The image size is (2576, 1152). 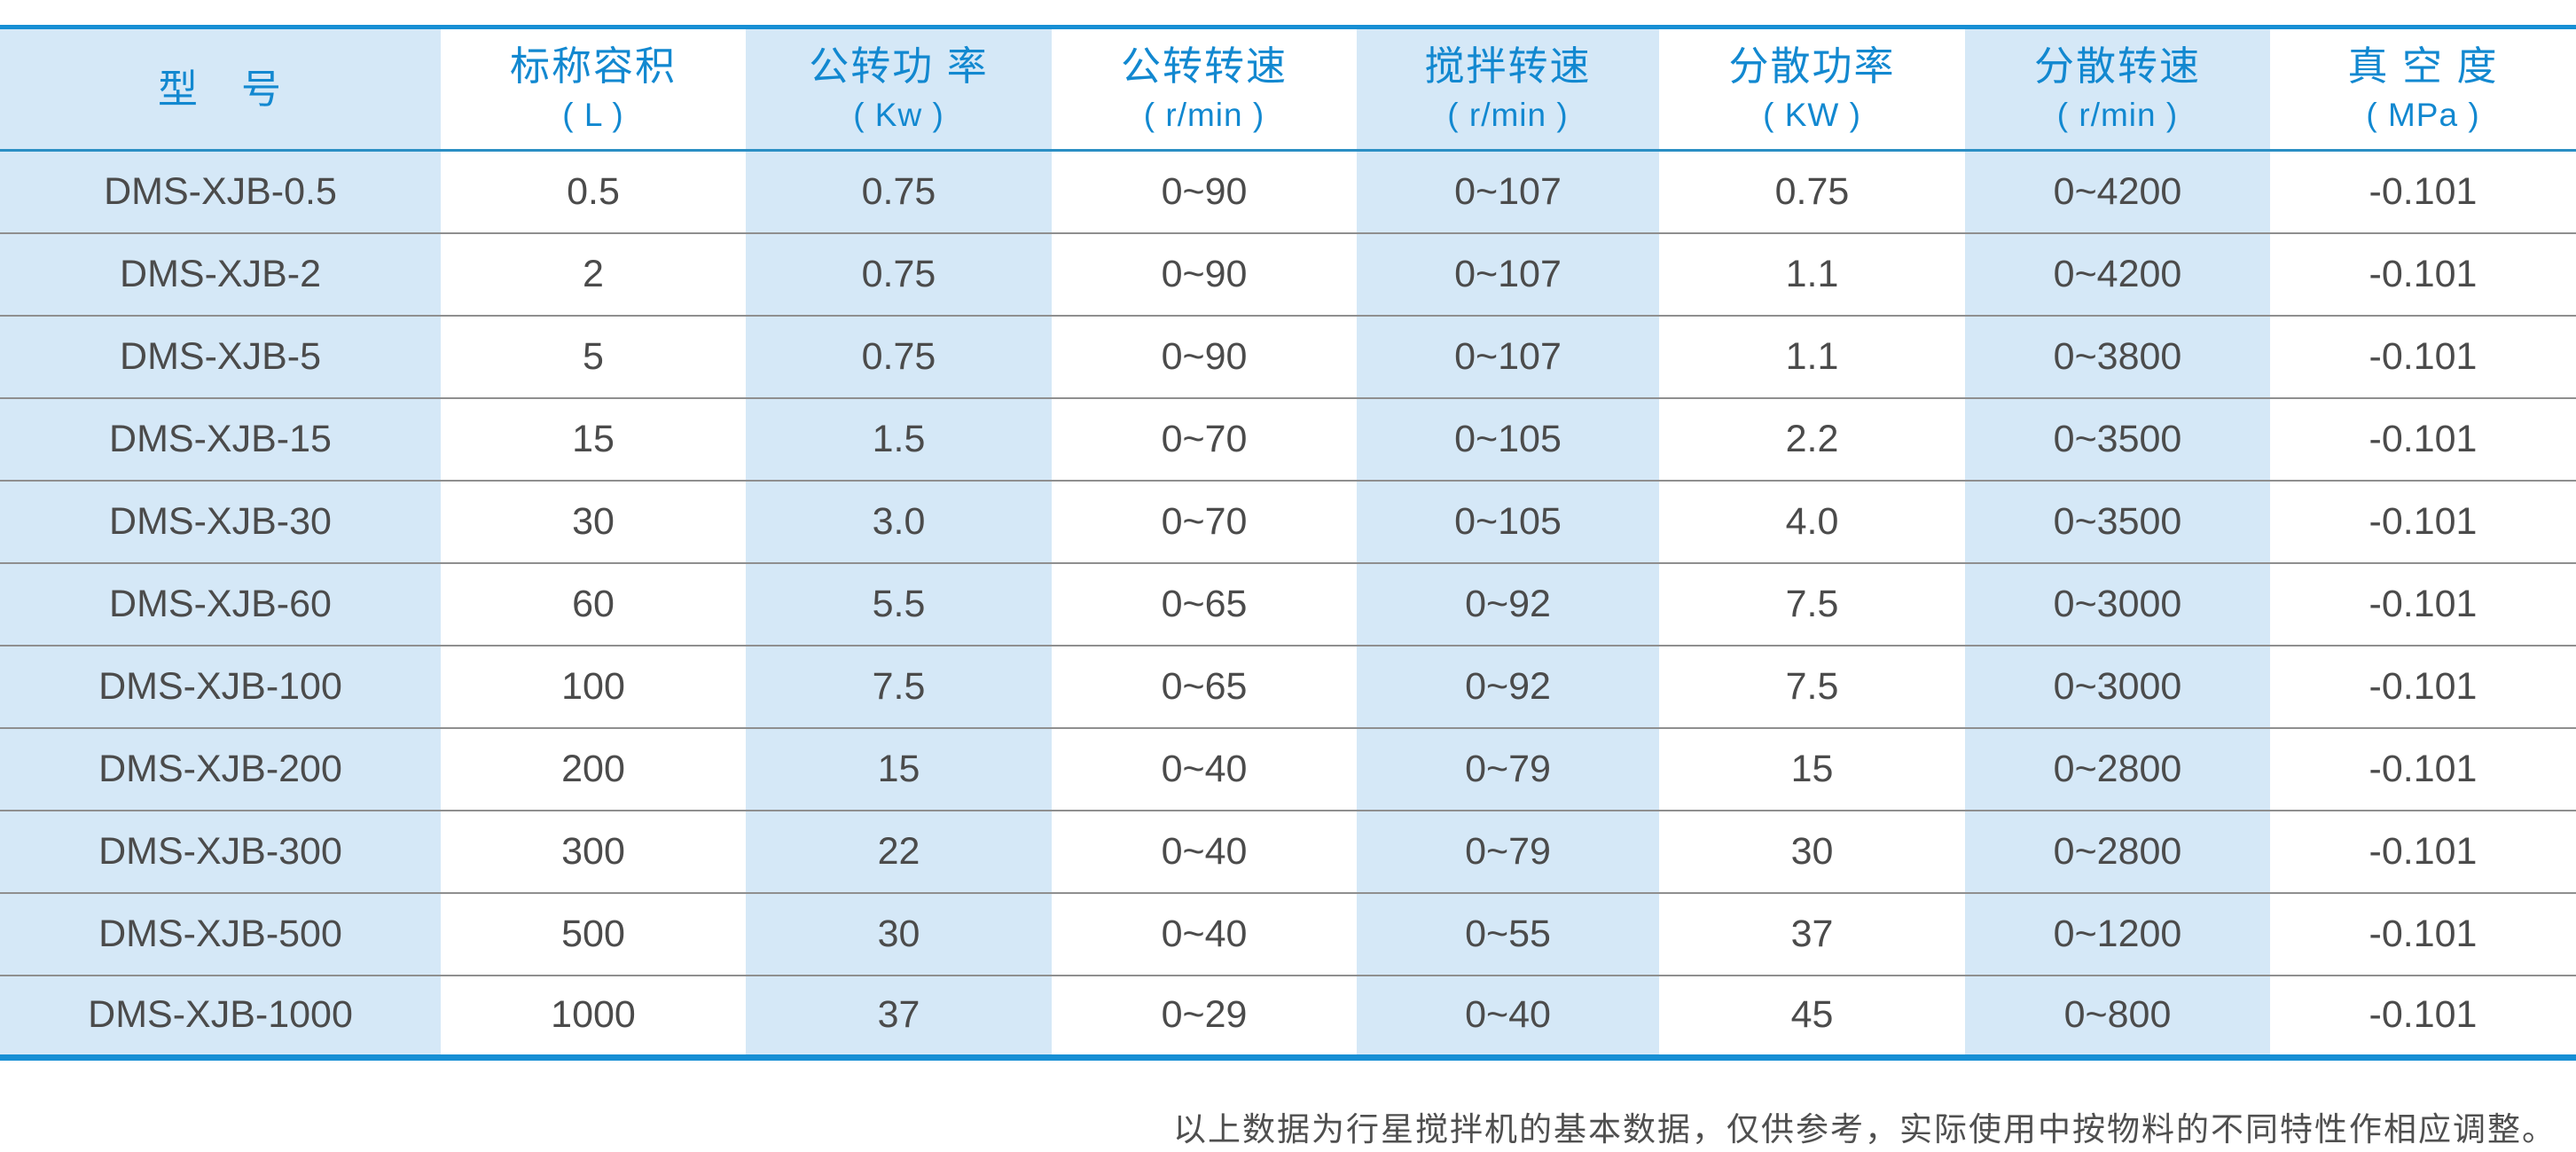 I want to click on column-header-vacuum: 真 空 度 ( MPa ), so click(x=2423, y=90).